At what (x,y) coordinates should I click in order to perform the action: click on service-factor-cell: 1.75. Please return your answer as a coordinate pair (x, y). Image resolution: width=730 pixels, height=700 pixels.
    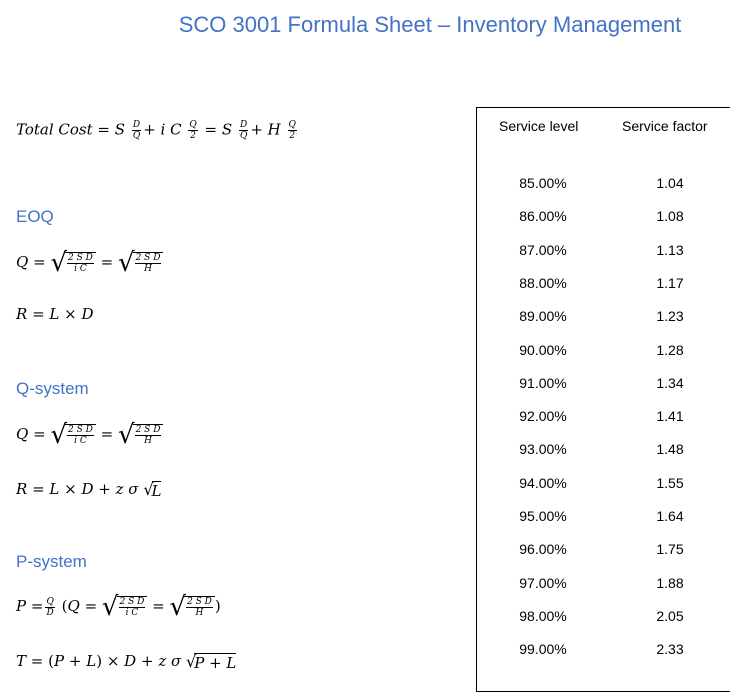
    Looking at the image, I should click on (670, 549).